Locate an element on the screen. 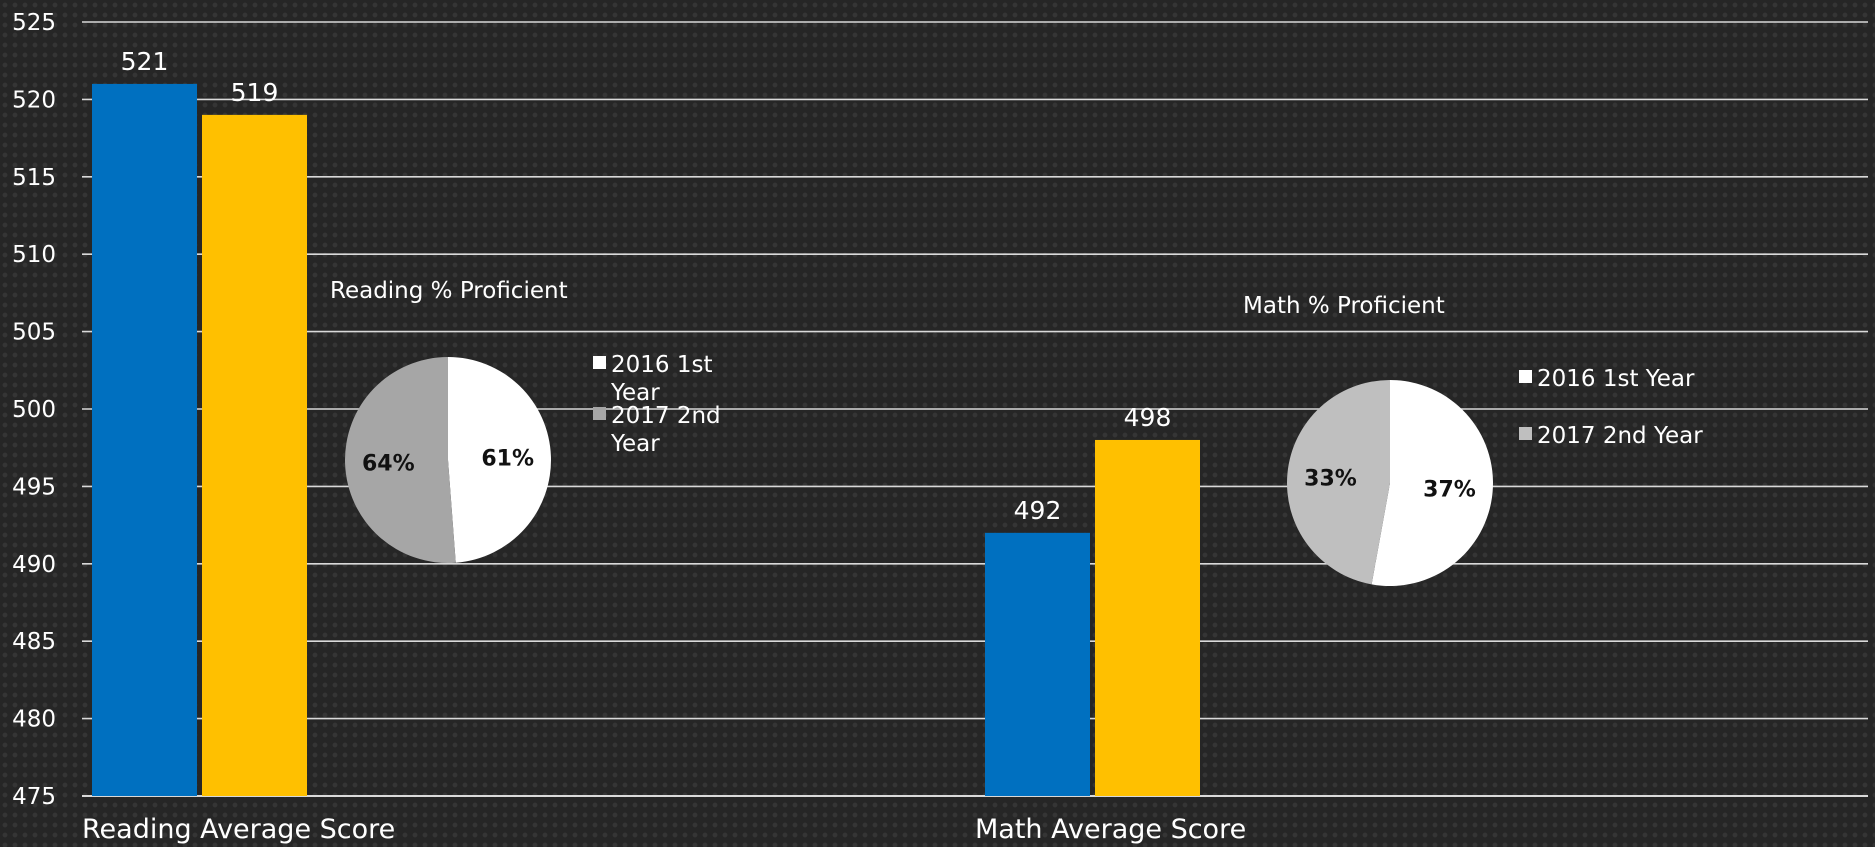  y-tick-label: 505 is located at coordinates (34, 333).